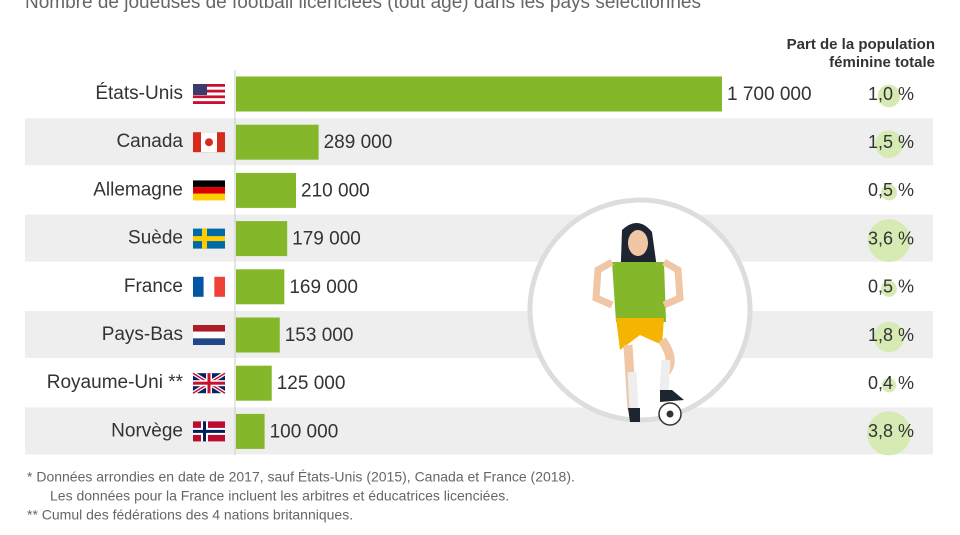 This screenshot has height=535, width=960. I want to click on value-label: 210 000, so click(335, 190).